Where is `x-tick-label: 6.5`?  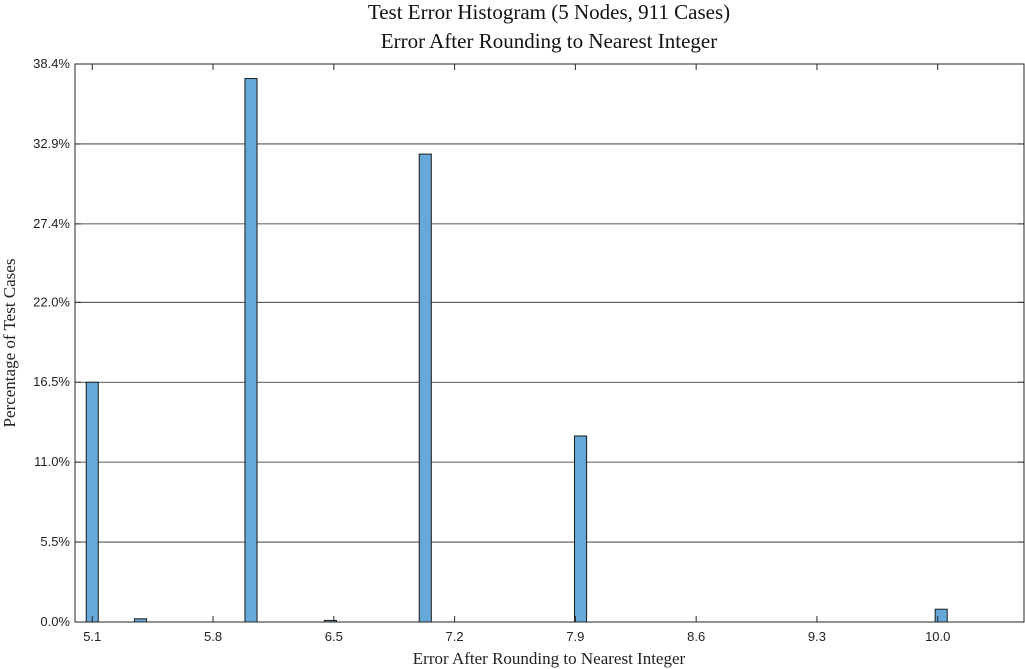
x-tick-label: 6.5 is located at coordinates (334, 636).